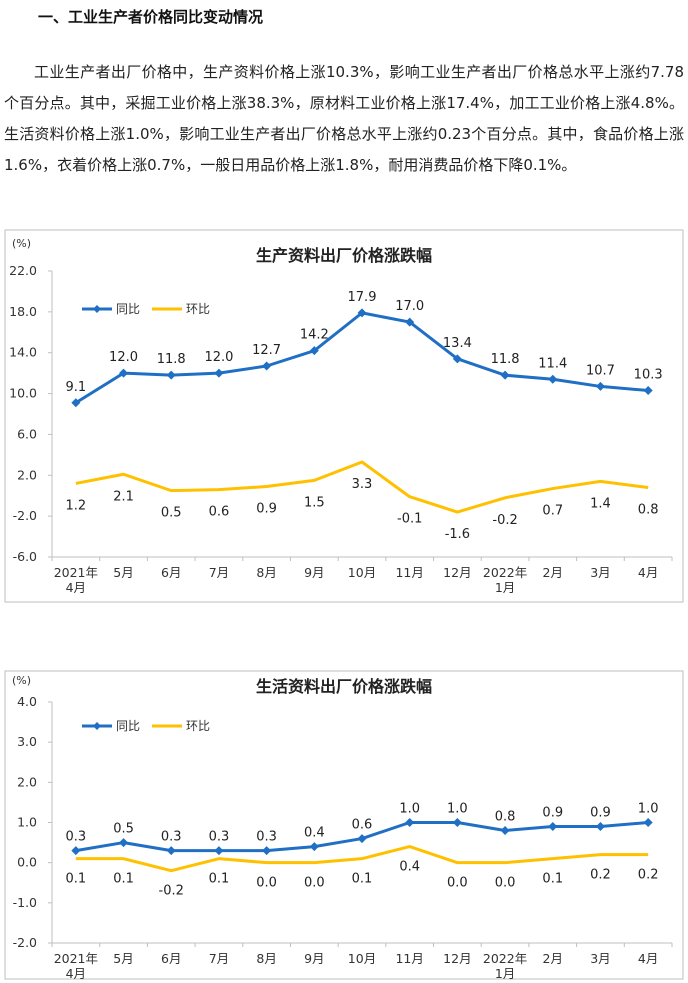  What do you see at coordinates (171, 891) in the screenshot?
I see `data-label-mom: -0.2` at bounding box center [171, 891].